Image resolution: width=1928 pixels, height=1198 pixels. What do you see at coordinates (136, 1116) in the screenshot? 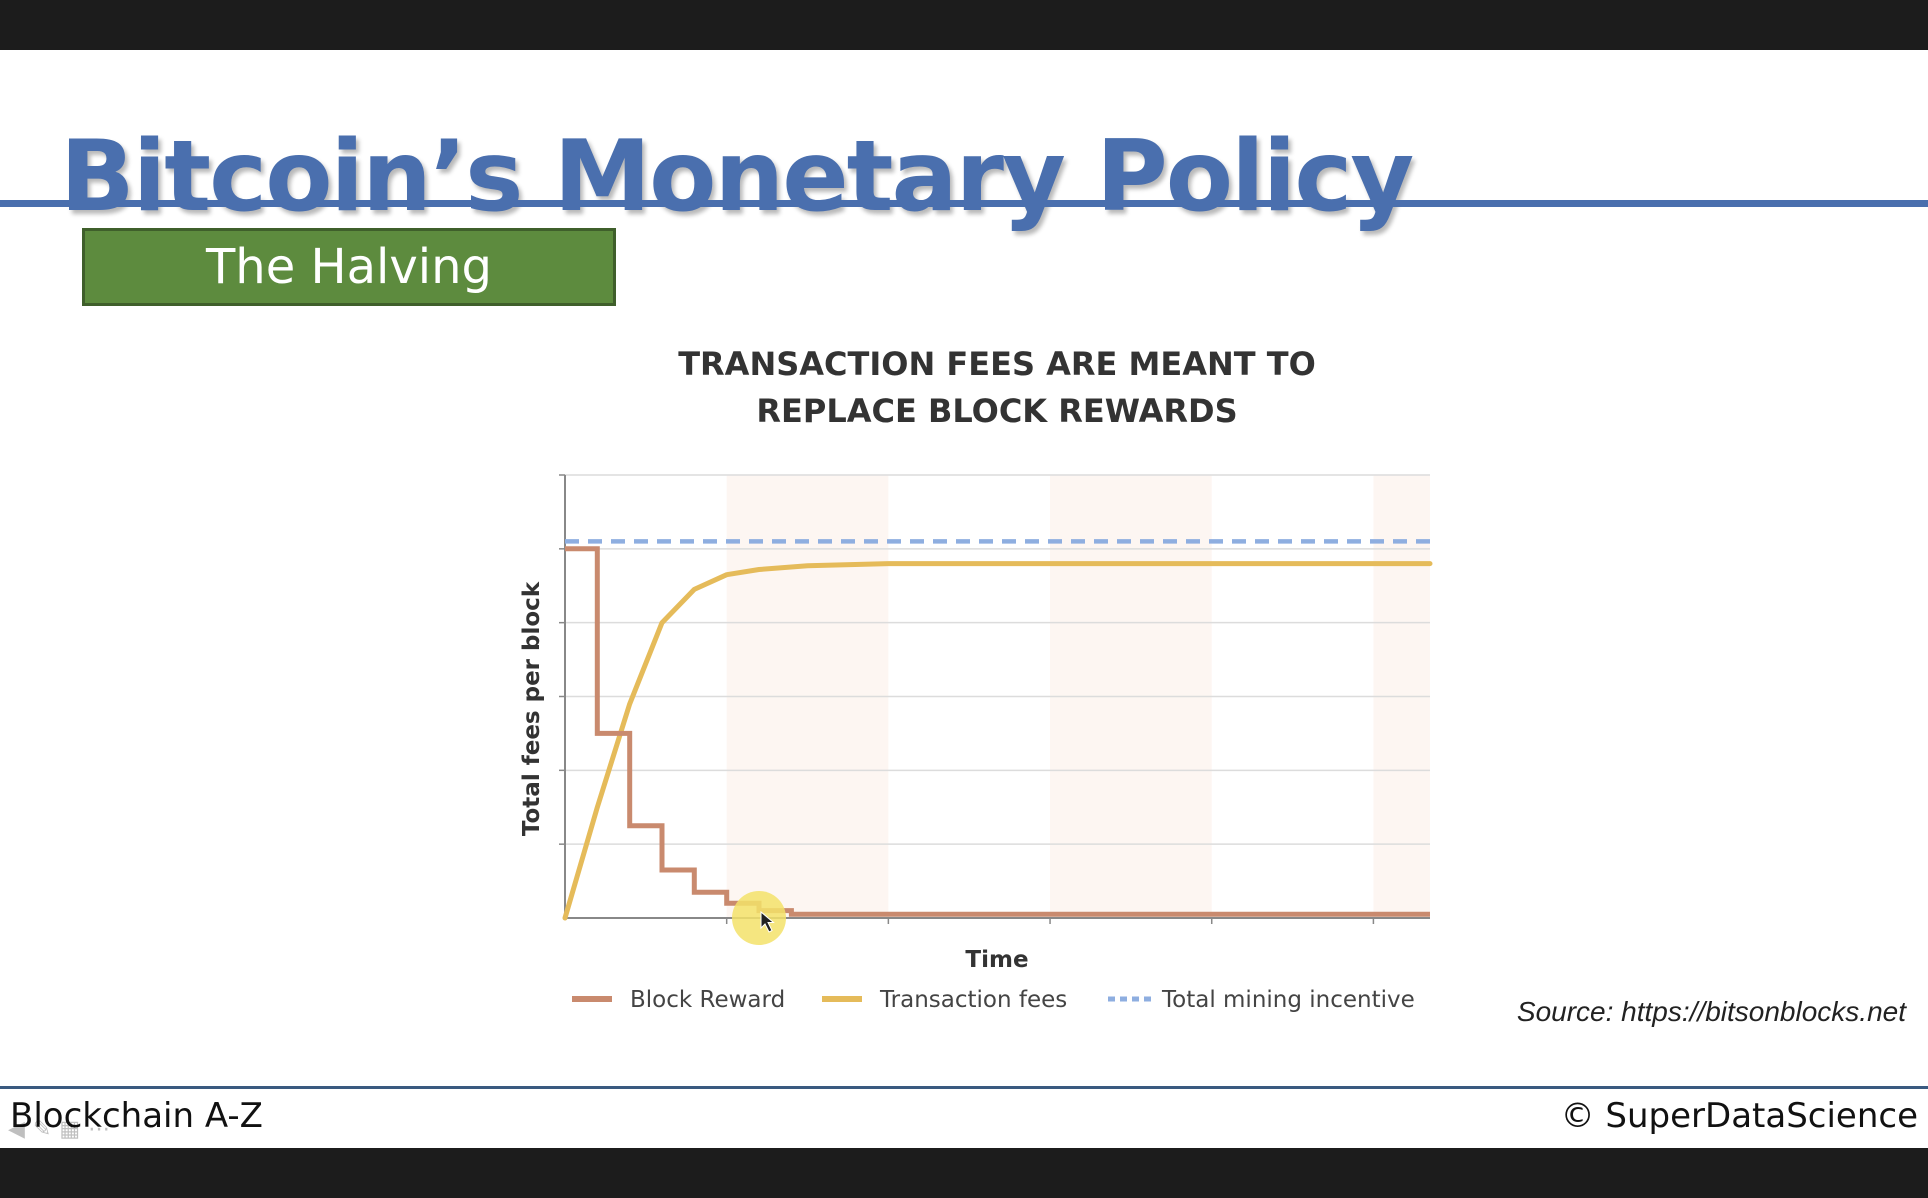
I see `footer-course-name: Blockchain A-Z` at bounding box center [136, 1116].